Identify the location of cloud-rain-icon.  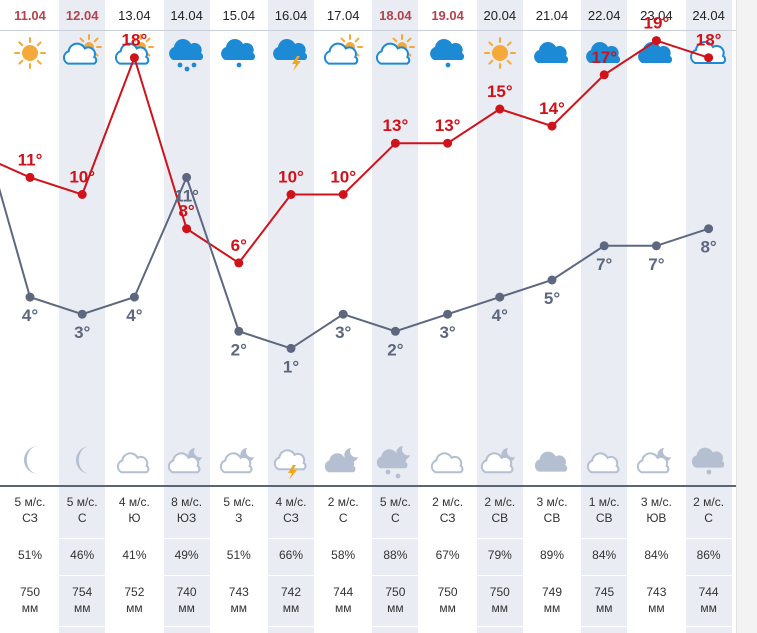
(185, 55).